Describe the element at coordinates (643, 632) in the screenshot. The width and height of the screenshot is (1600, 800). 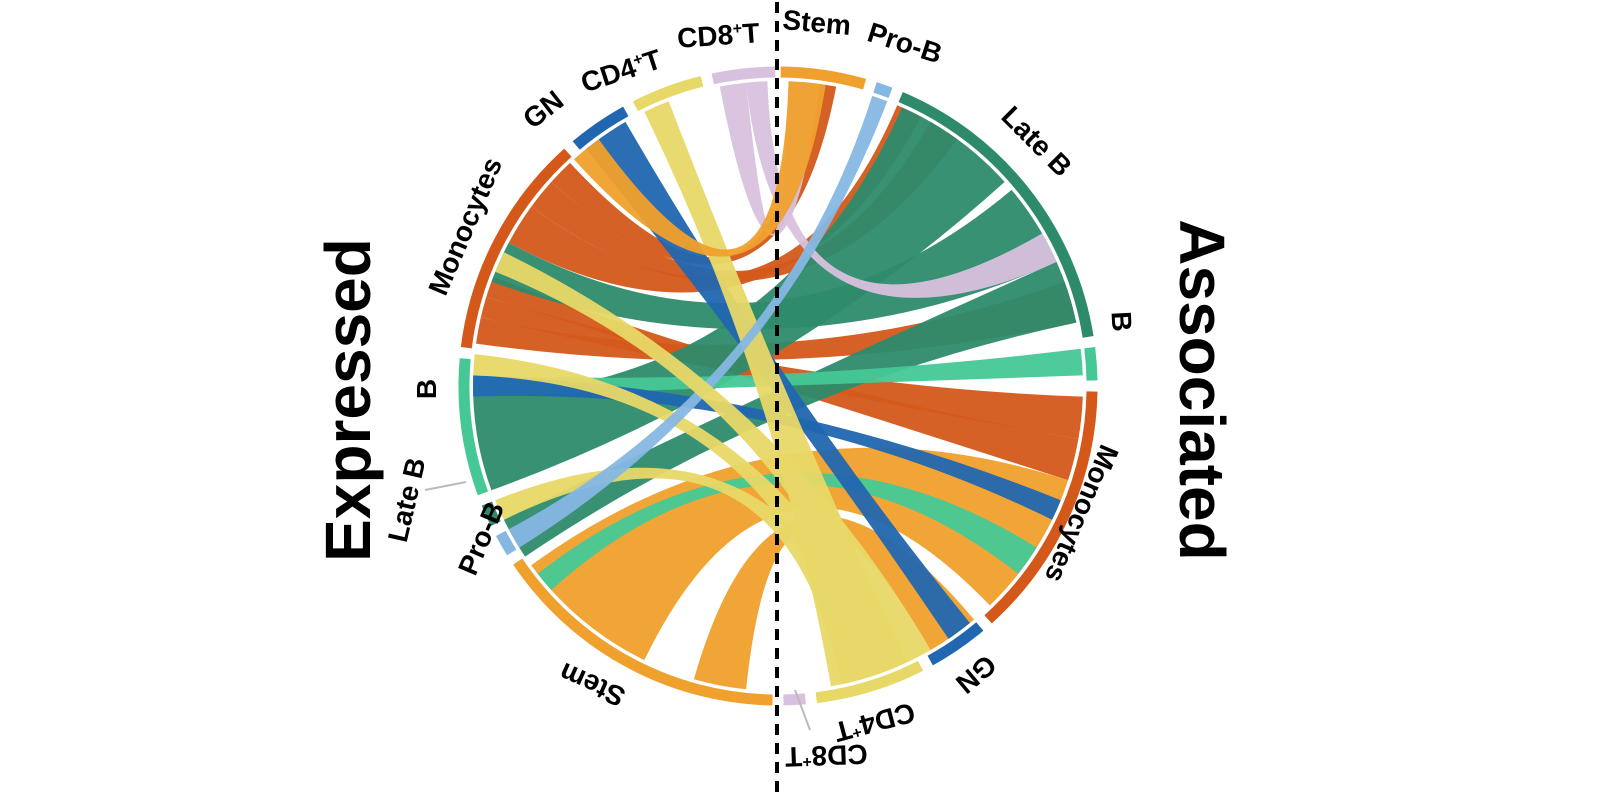
I see `expressed-stem-arc` at that location.